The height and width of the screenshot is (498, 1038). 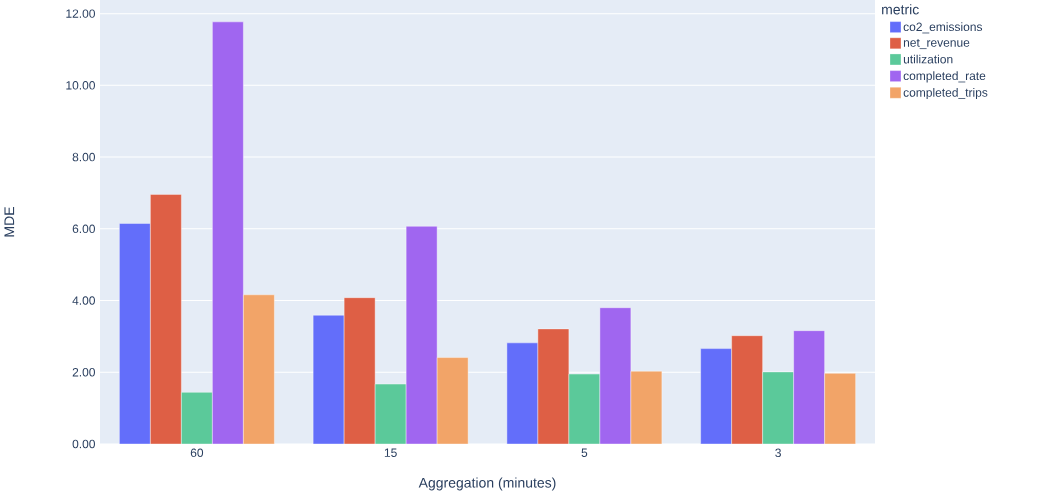 What do you see at coordinates (83, 372) in the screenshot?
I see `y-tick-label: 2.00` at bounding box center [83, 372].